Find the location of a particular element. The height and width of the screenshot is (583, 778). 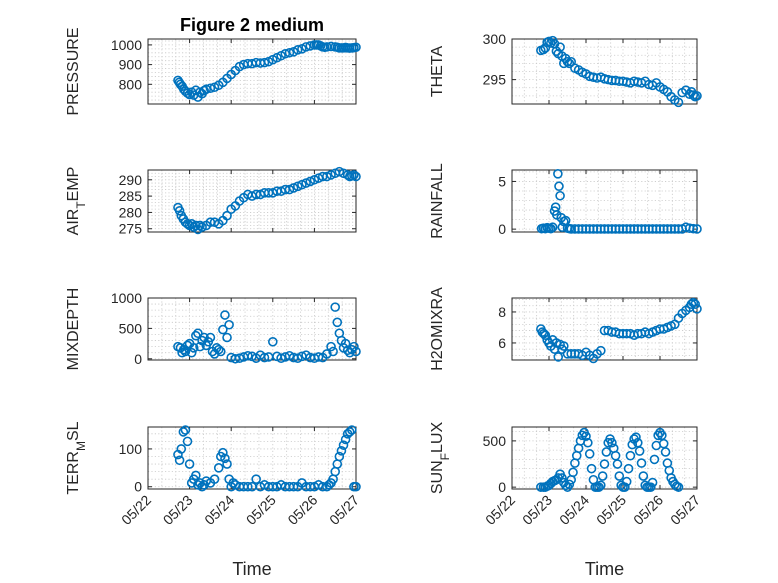

y-axis-label: H2OMIXRA is located at coordinates (437, 329).